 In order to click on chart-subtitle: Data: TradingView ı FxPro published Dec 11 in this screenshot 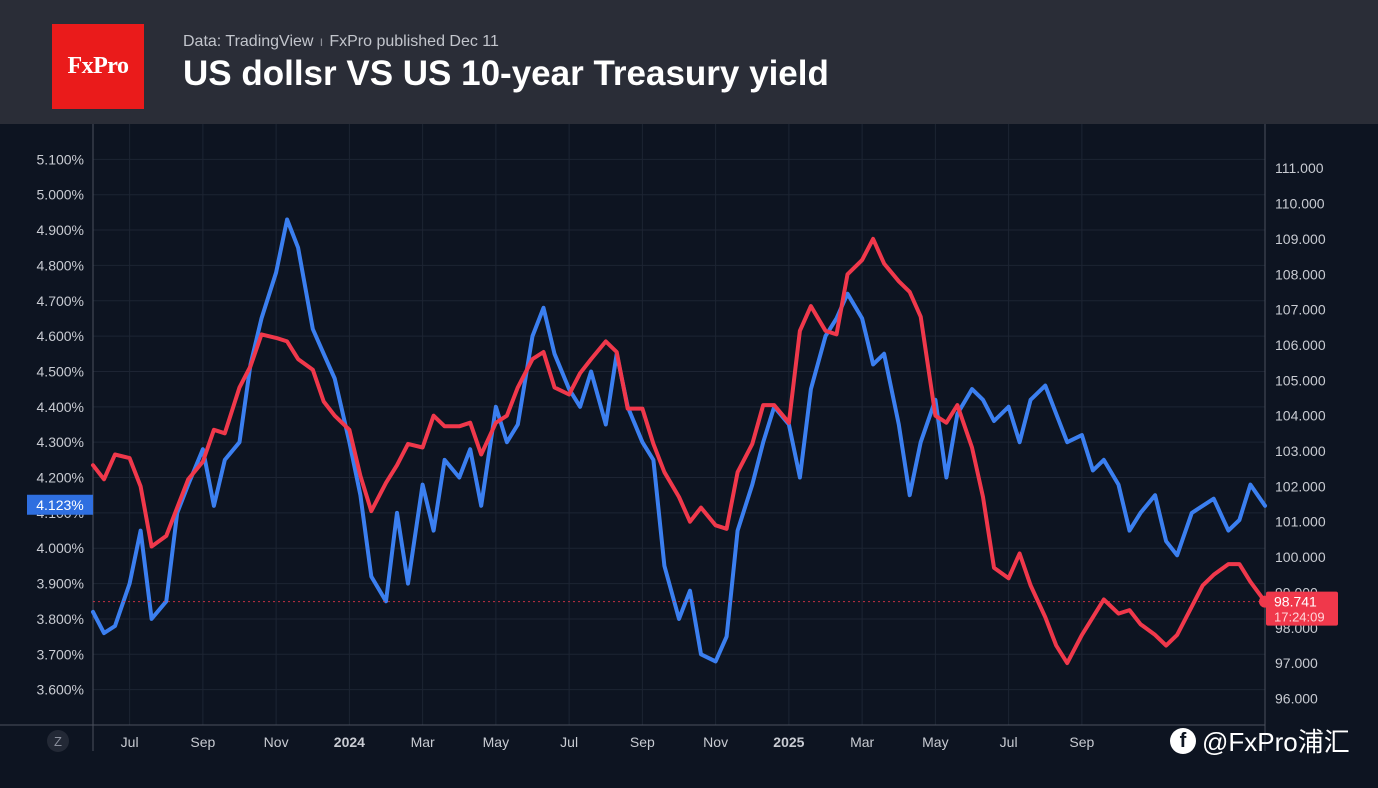, I will do `click(341, 42)`.